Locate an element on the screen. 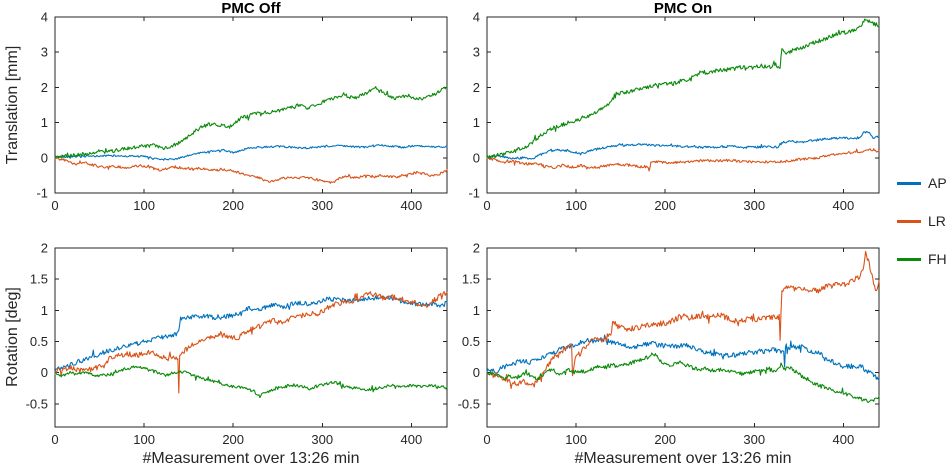  plot-title-pmc-on: PMC On is located at coordinates (683, 8).